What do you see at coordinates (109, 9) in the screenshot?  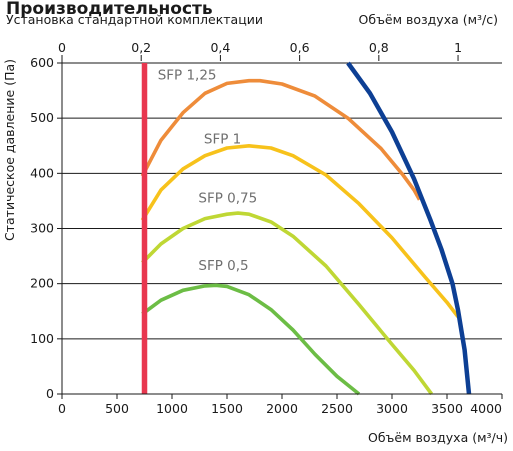 I see `chart-title: Производительность` at bounding box center [109, 9].